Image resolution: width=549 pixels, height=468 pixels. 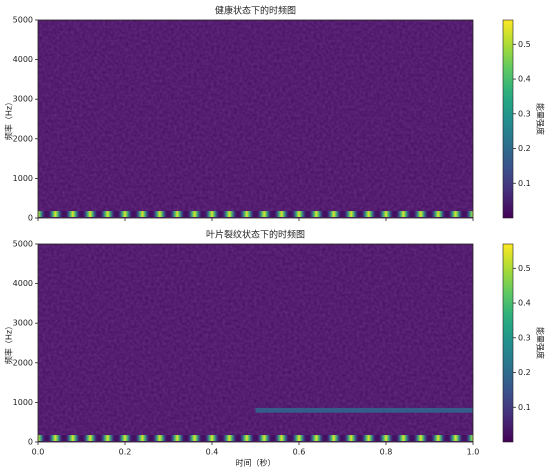 I want to click on x-tick-label: 1.0, so click(x=473, y=452).